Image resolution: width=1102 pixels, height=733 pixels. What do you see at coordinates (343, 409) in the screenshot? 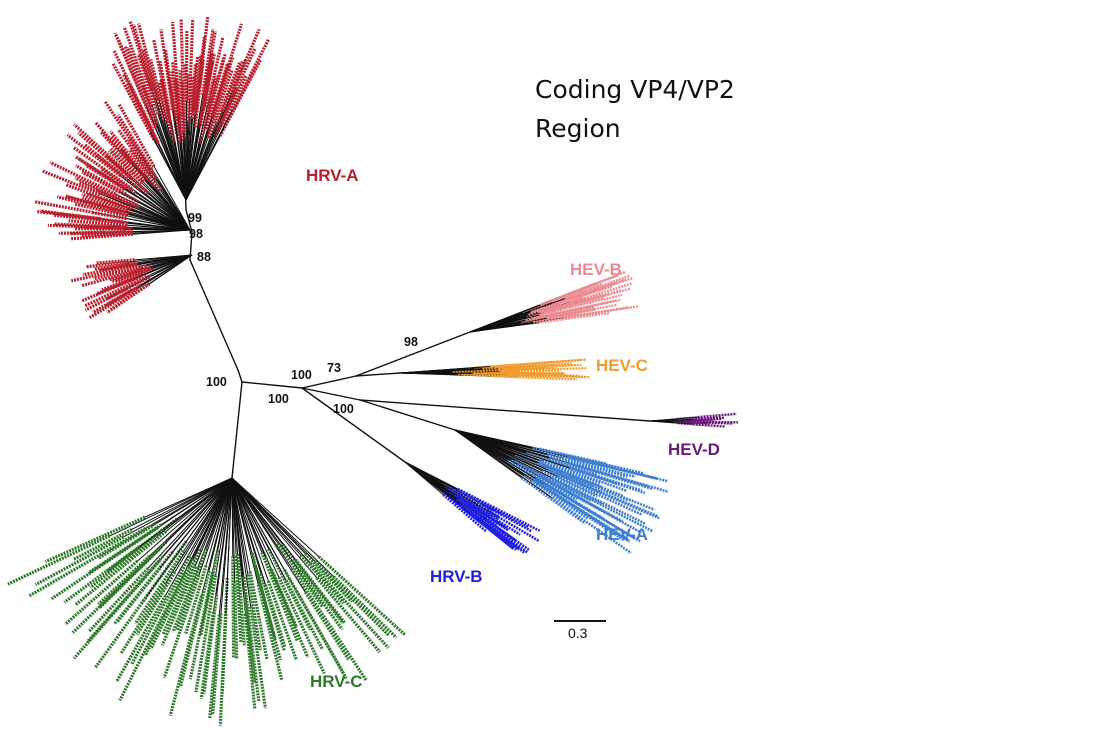
I see `bootstrap-hev-ad-100: 100` at bounding box center [343, 409].